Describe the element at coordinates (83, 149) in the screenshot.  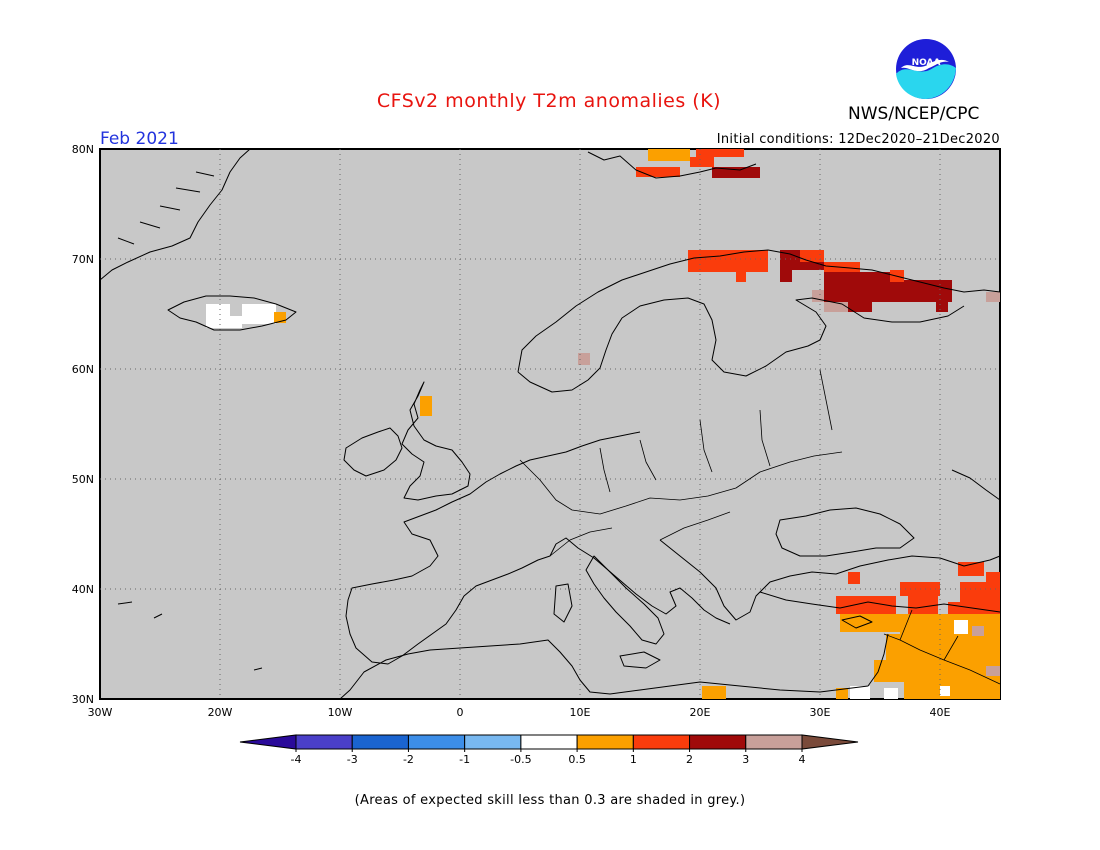
I see `lat-tick-label: 80N` at that location.